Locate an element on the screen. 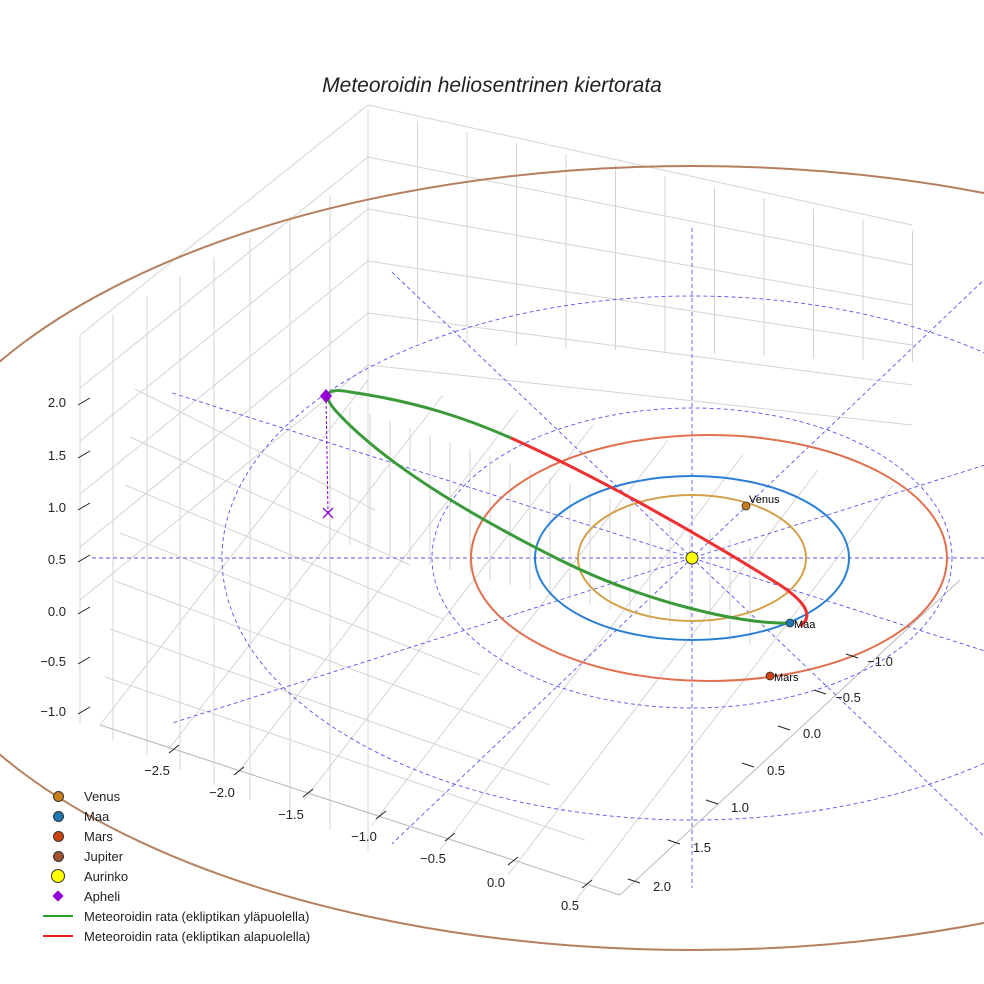 This screenshot has height=984, width=984. planet-label: Mars is located at coordinates (786, 678).